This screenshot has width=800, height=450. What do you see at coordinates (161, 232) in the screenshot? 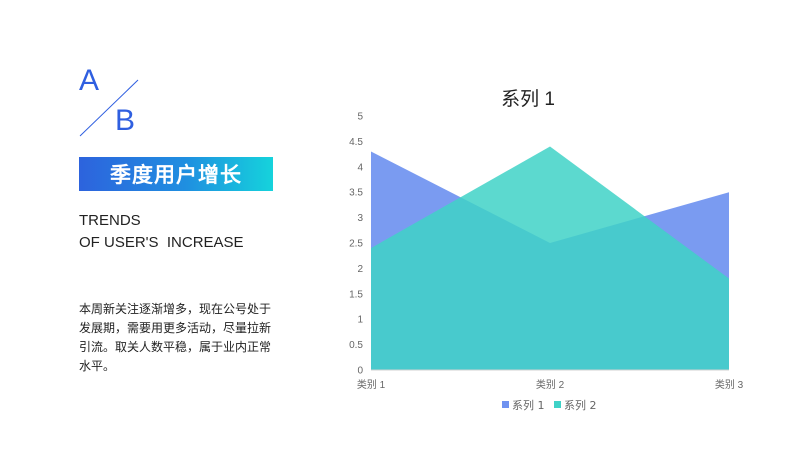
I see `subtitle-block: TRENDS OF USER'S INCREASE` at bounding box center [161, 232].